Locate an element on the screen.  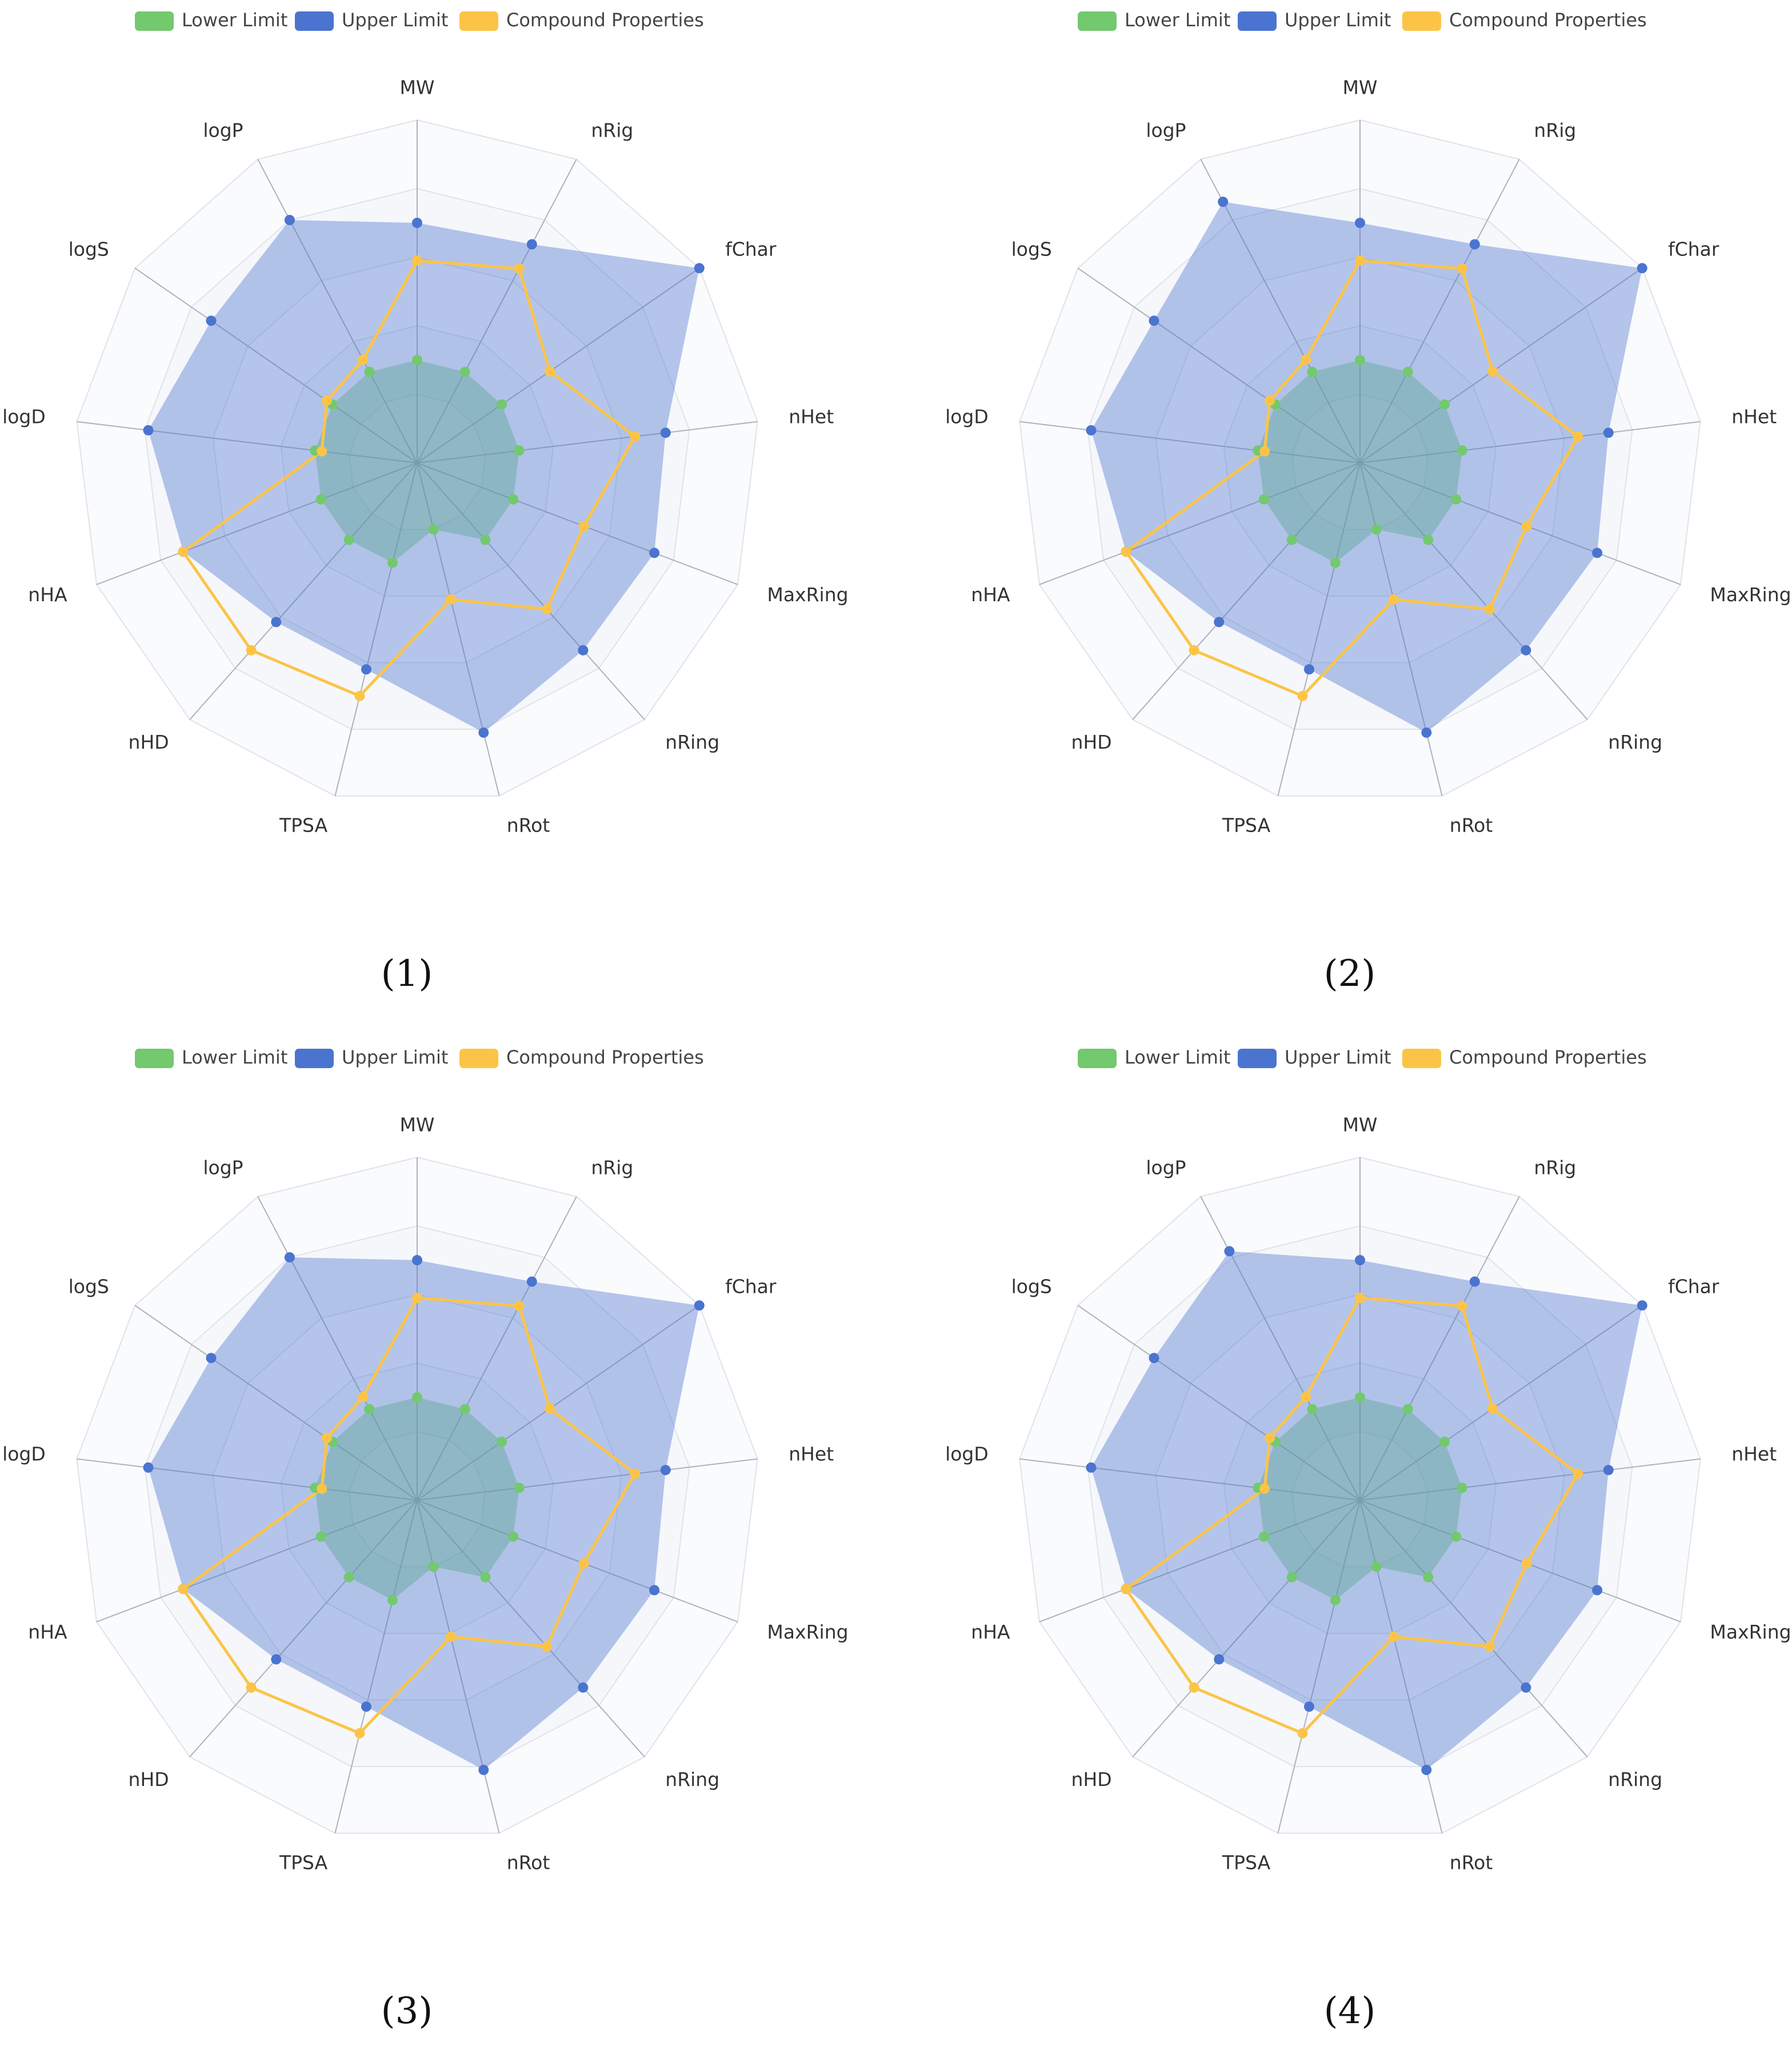
axis-label-nring: nRing is located at coordinates (1635, 742).